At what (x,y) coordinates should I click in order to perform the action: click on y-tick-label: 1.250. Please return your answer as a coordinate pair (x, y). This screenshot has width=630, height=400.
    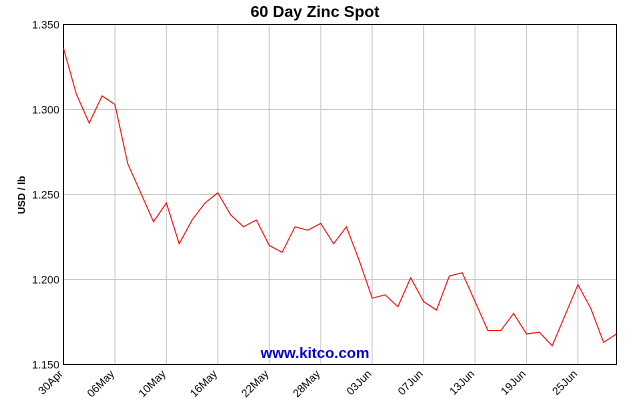
    Looking at the image, I should click on (46, 196).